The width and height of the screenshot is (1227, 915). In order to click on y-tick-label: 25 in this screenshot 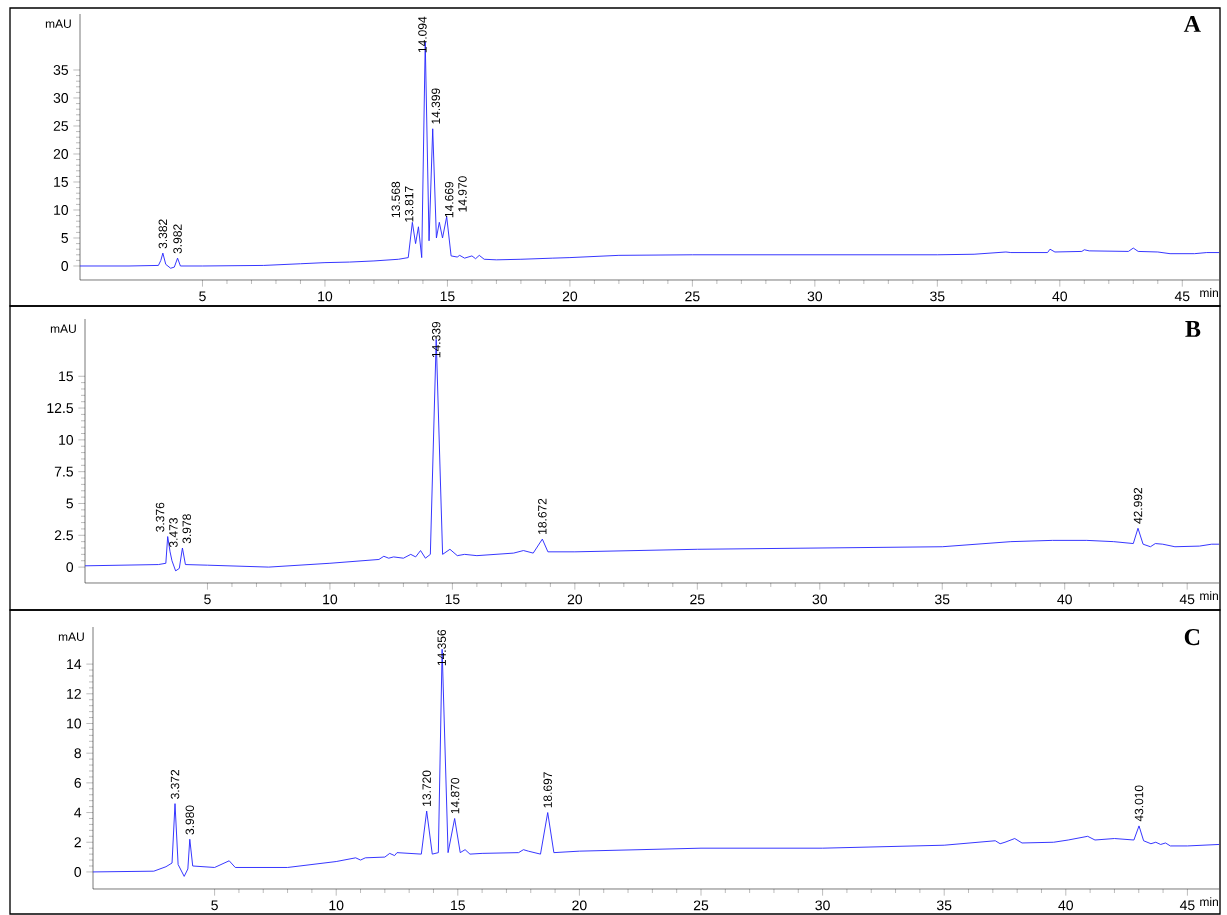, I will do `click(61, 126)`.